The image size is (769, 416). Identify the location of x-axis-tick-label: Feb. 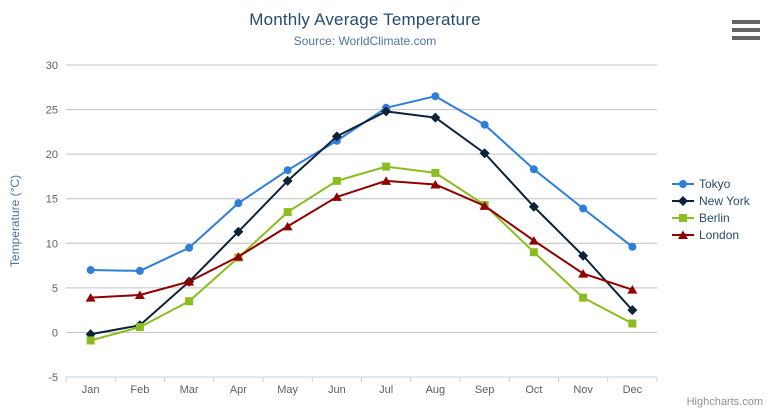
(139, 390).